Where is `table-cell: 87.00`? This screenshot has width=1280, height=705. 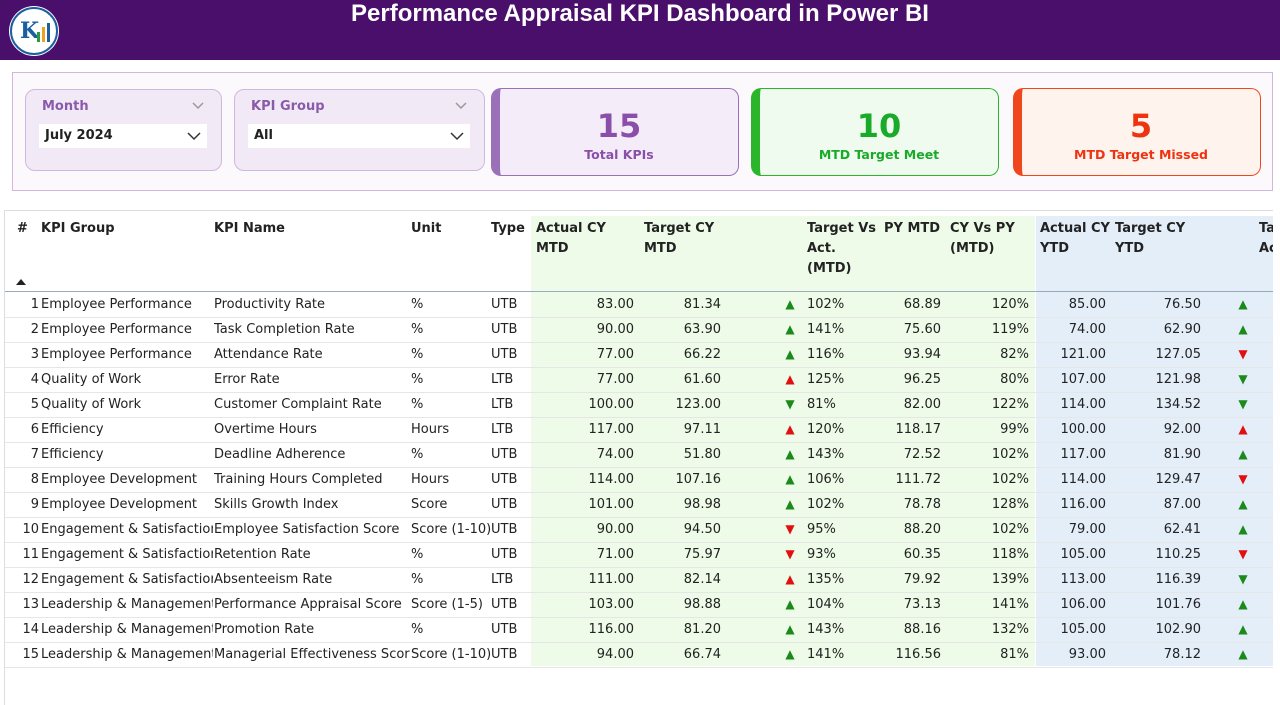 table-cell: 87.00 is located at coordinates (1182, 504).